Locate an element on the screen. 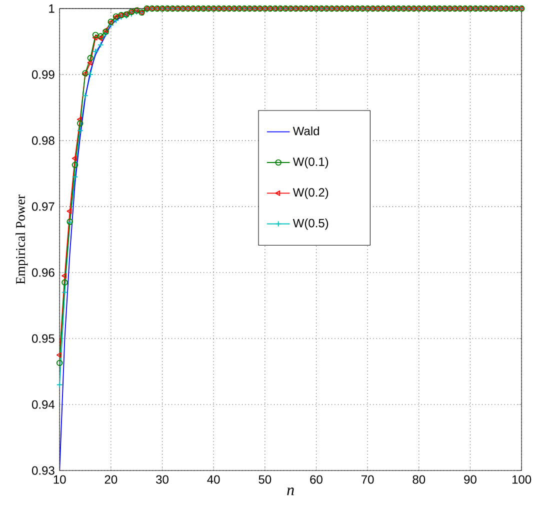 The image size is (536, 513). x-tick-label: 10 is located at coordinates (60, 479).